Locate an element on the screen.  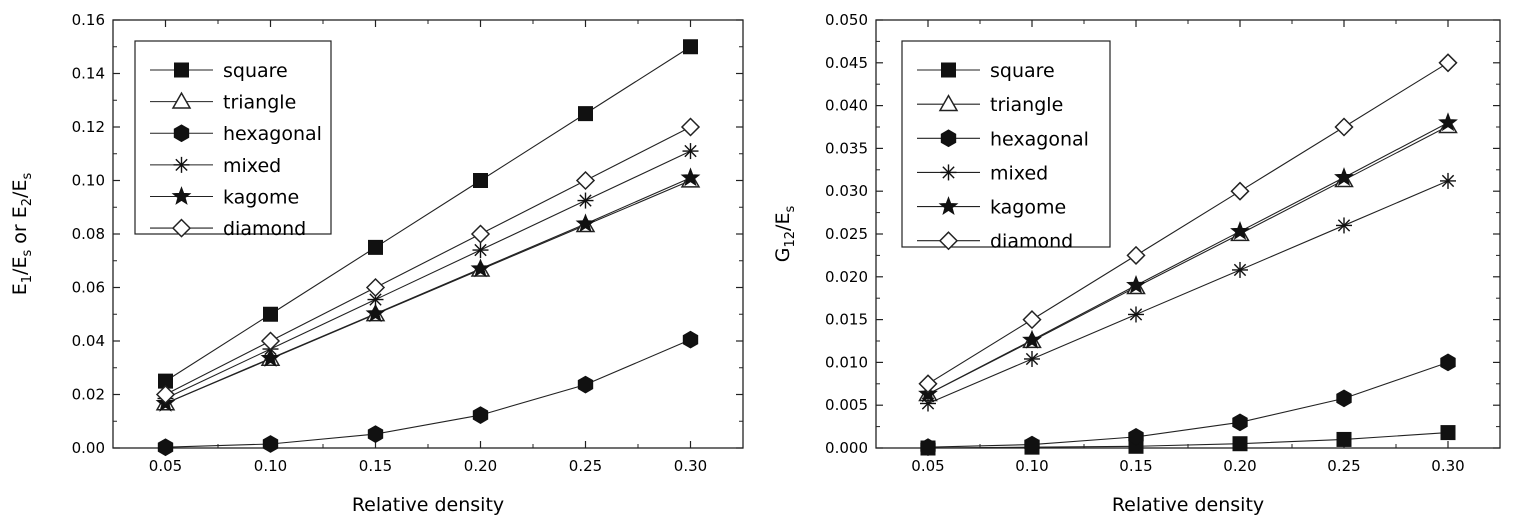
y-axis-title-part: G is located at coordinates (783, 255).